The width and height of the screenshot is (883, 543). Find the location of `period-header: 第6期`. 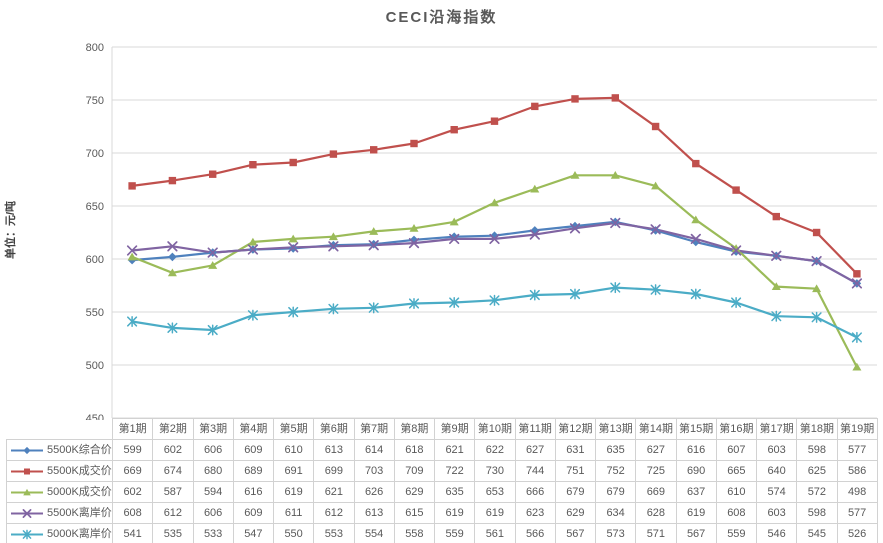

period-header: 第6期 is located at coordinates (334, 429).